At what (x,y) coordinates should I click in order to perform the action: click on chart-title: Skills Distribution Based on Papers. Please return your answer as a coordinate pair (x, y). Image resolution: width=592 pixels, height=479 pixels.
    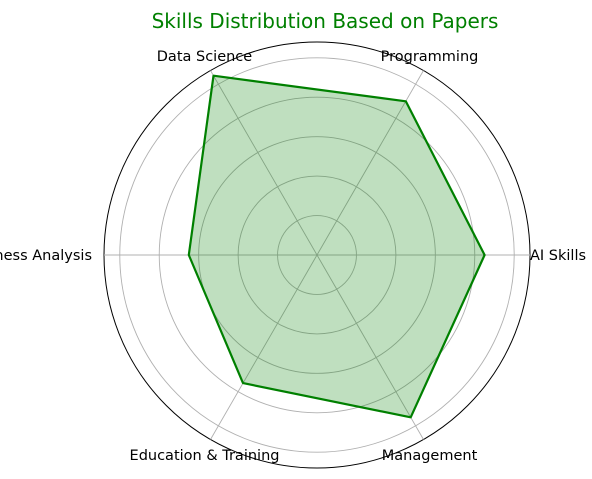
    Looking at the image, I should click on (325, 21).